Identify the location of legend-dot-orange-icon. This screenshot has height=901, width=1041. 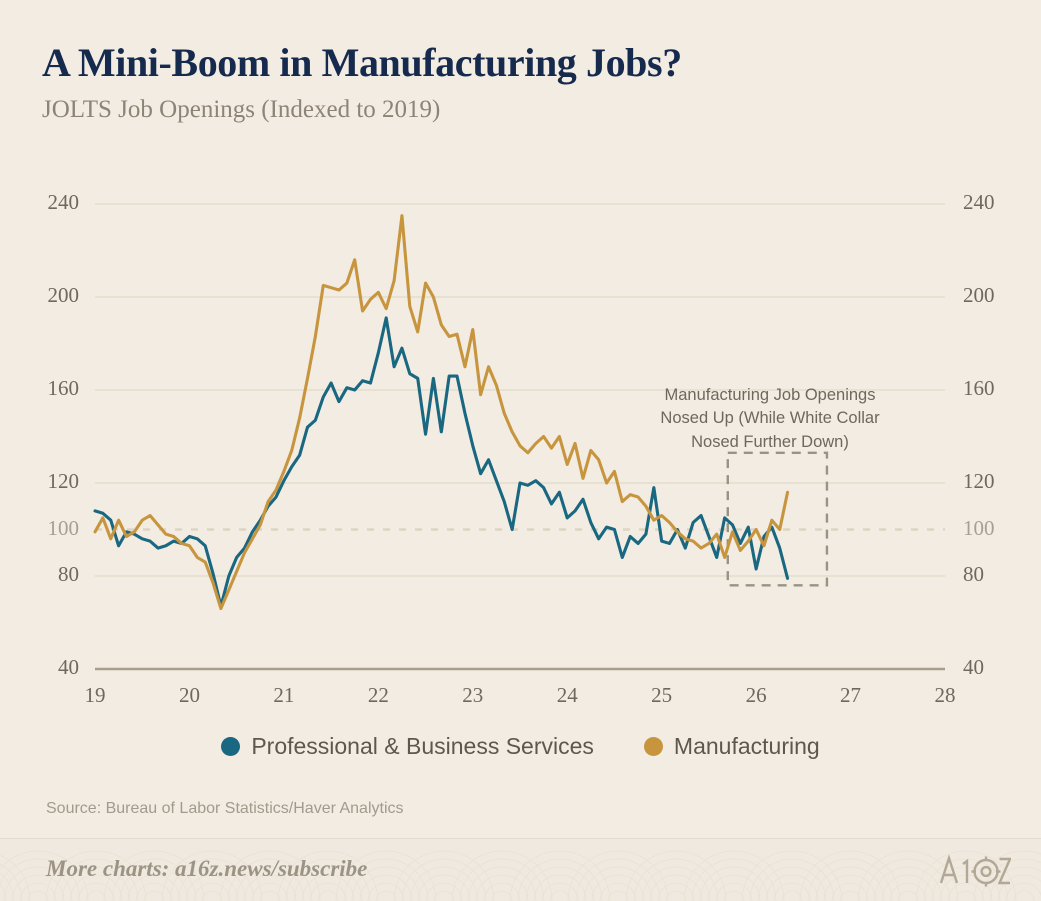
(653, 746).